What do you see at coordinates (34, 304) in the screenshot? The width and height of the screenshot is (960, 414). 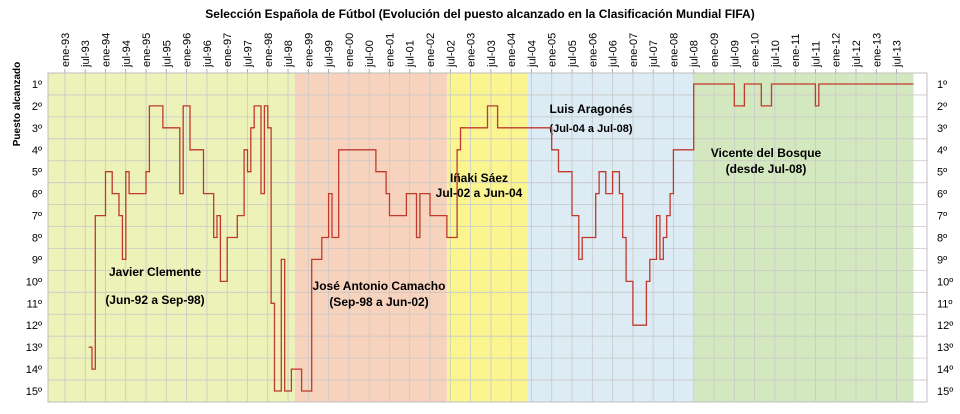 I see `y-tick-label-left: 11º` at bounding box center [34, 304].